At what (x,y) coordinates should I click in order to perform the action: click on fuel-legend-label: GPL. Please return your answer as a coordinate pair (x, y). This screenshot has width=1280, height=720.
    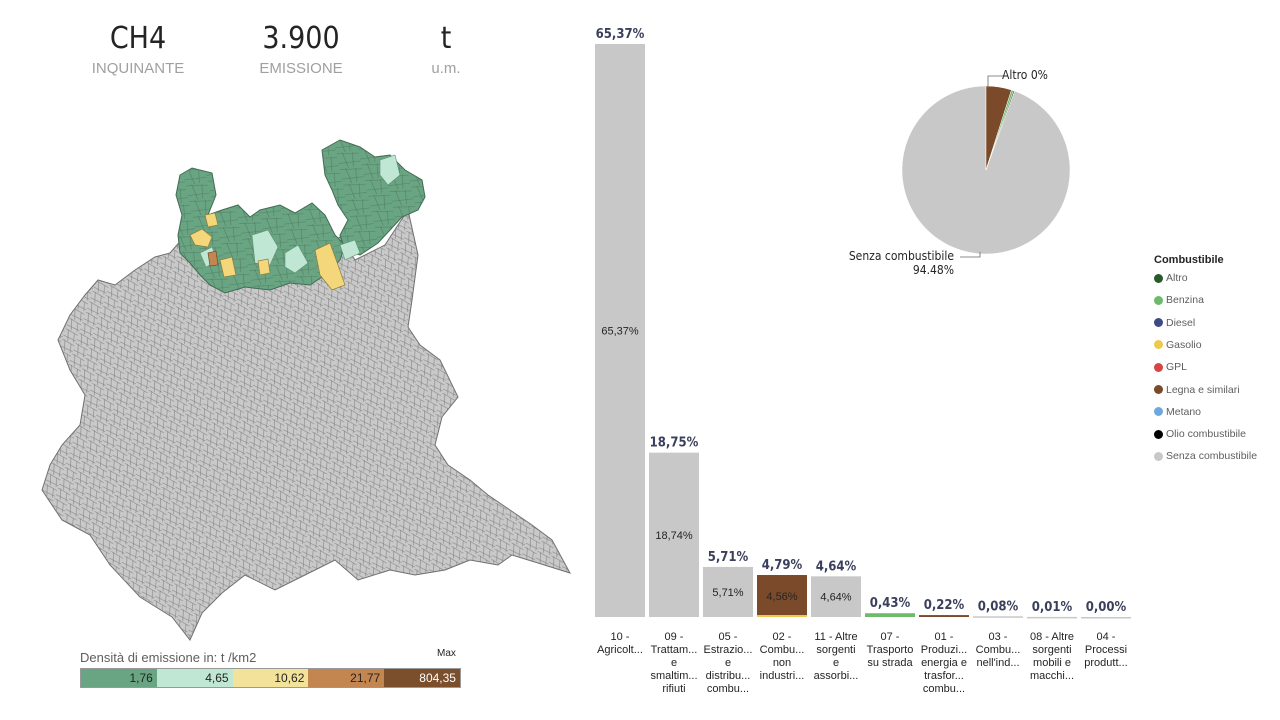
    Looking at the image, I should click on (1177, 367).